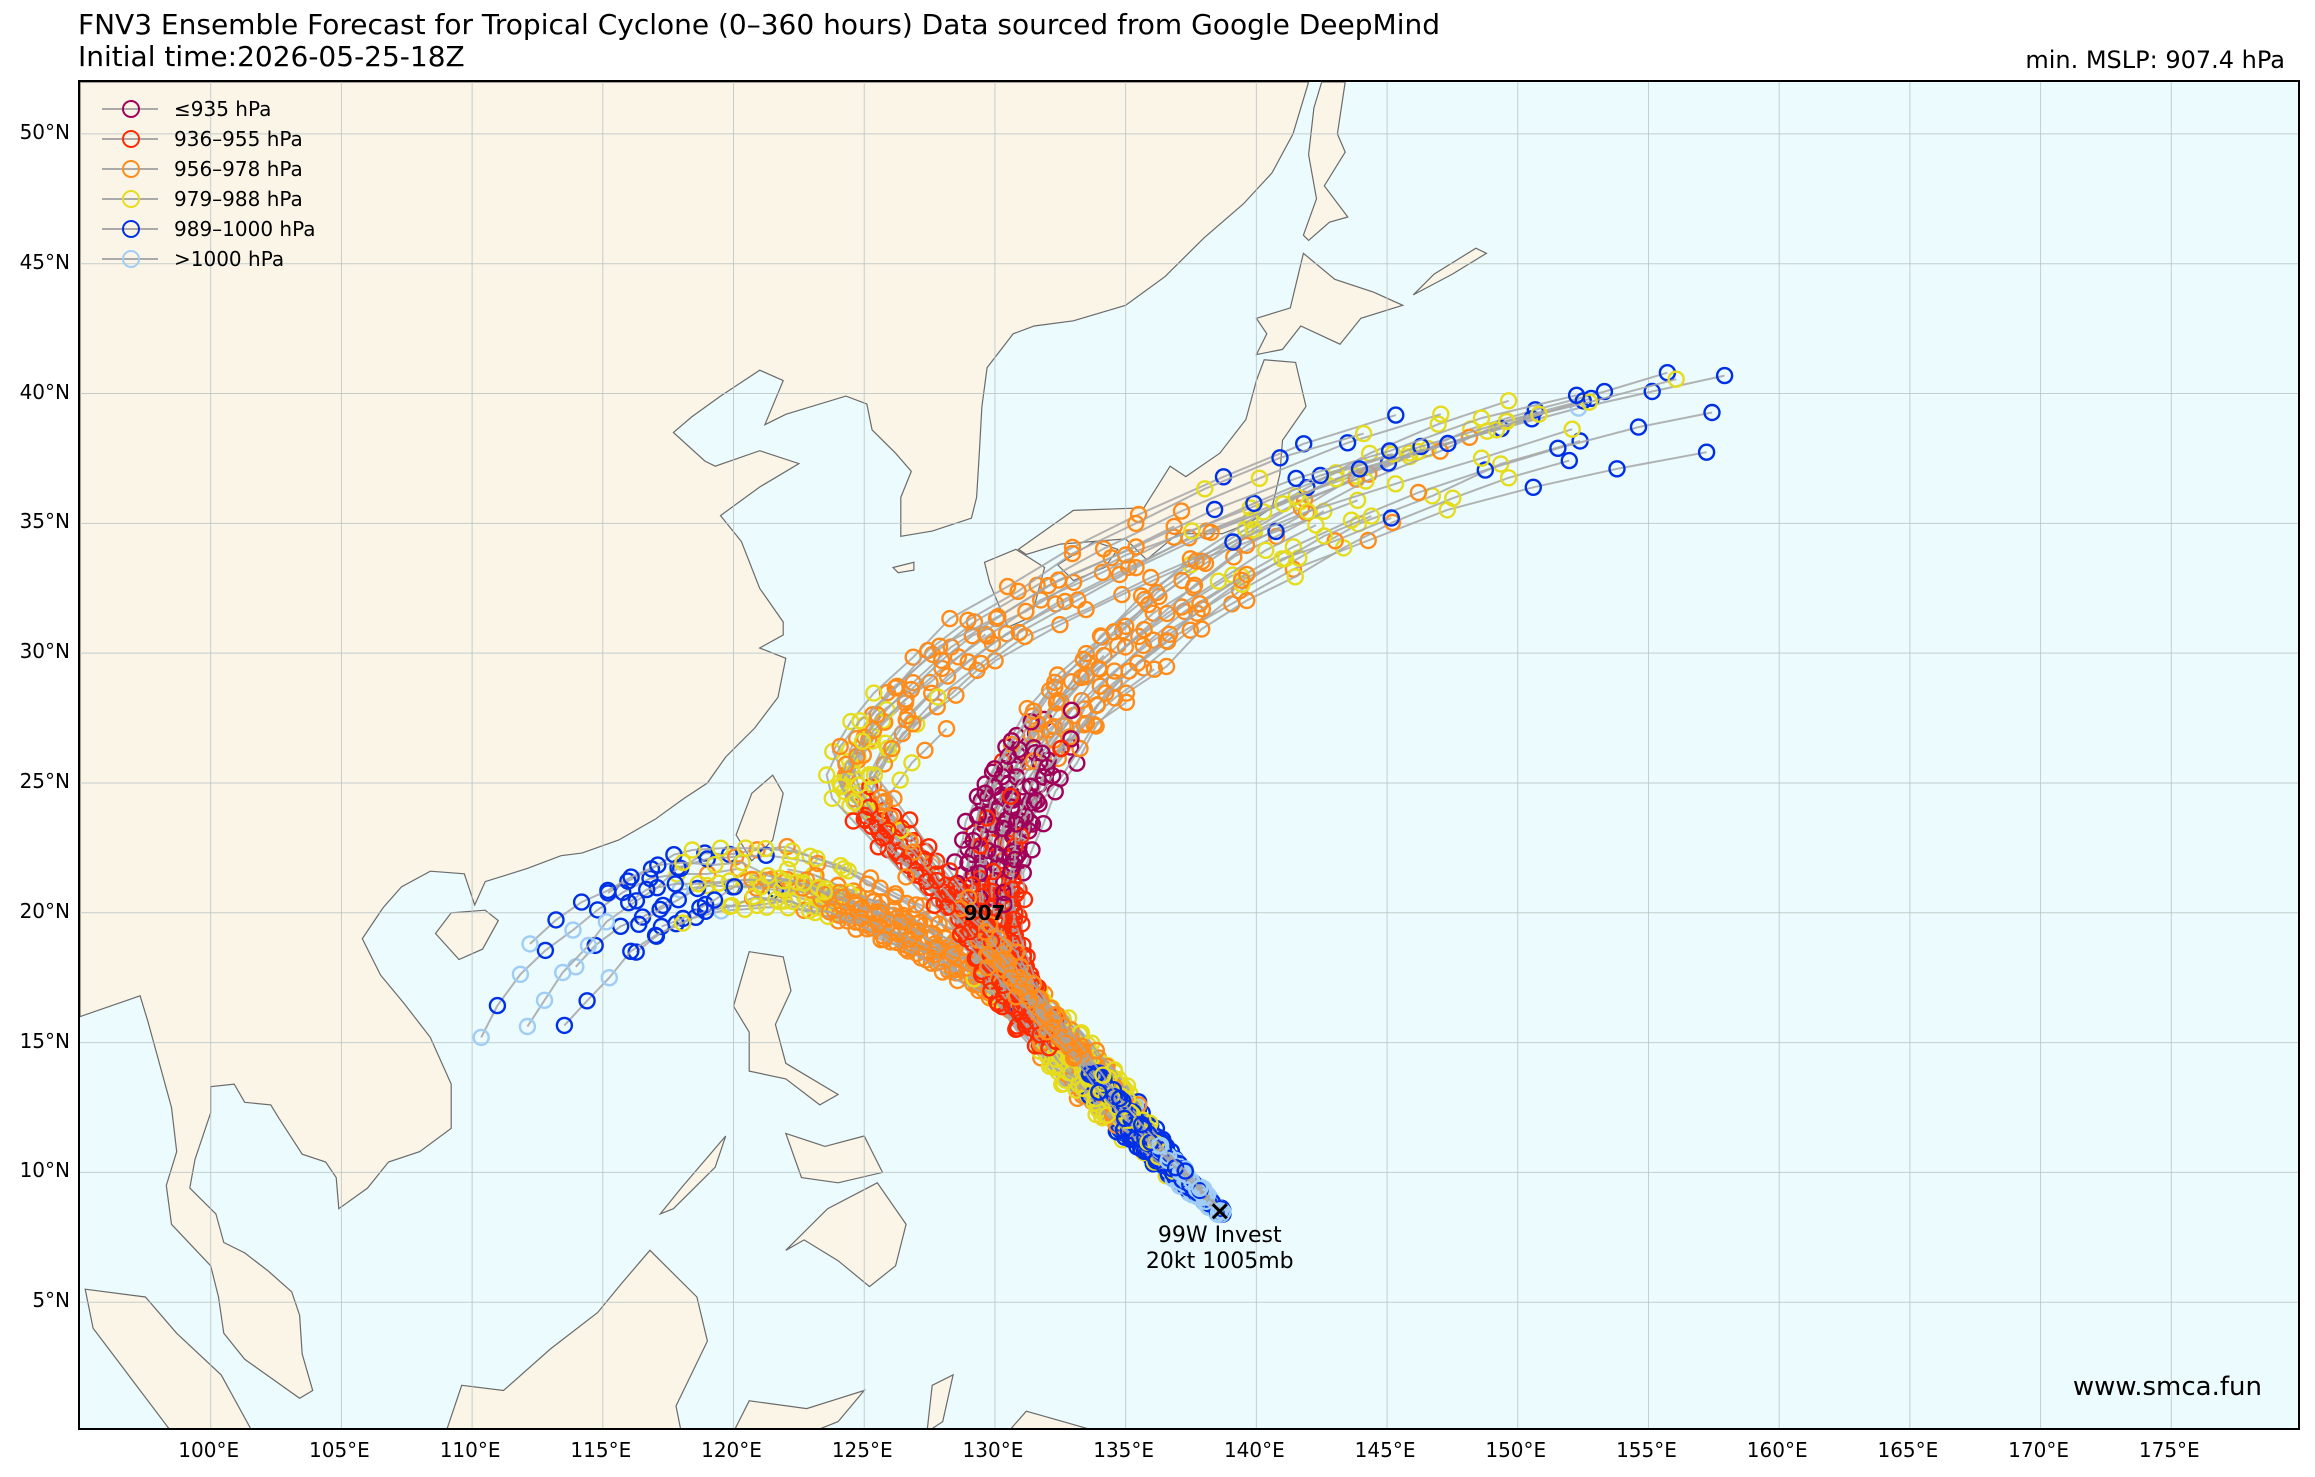  I want to click on track-line, so click(1182, 821).